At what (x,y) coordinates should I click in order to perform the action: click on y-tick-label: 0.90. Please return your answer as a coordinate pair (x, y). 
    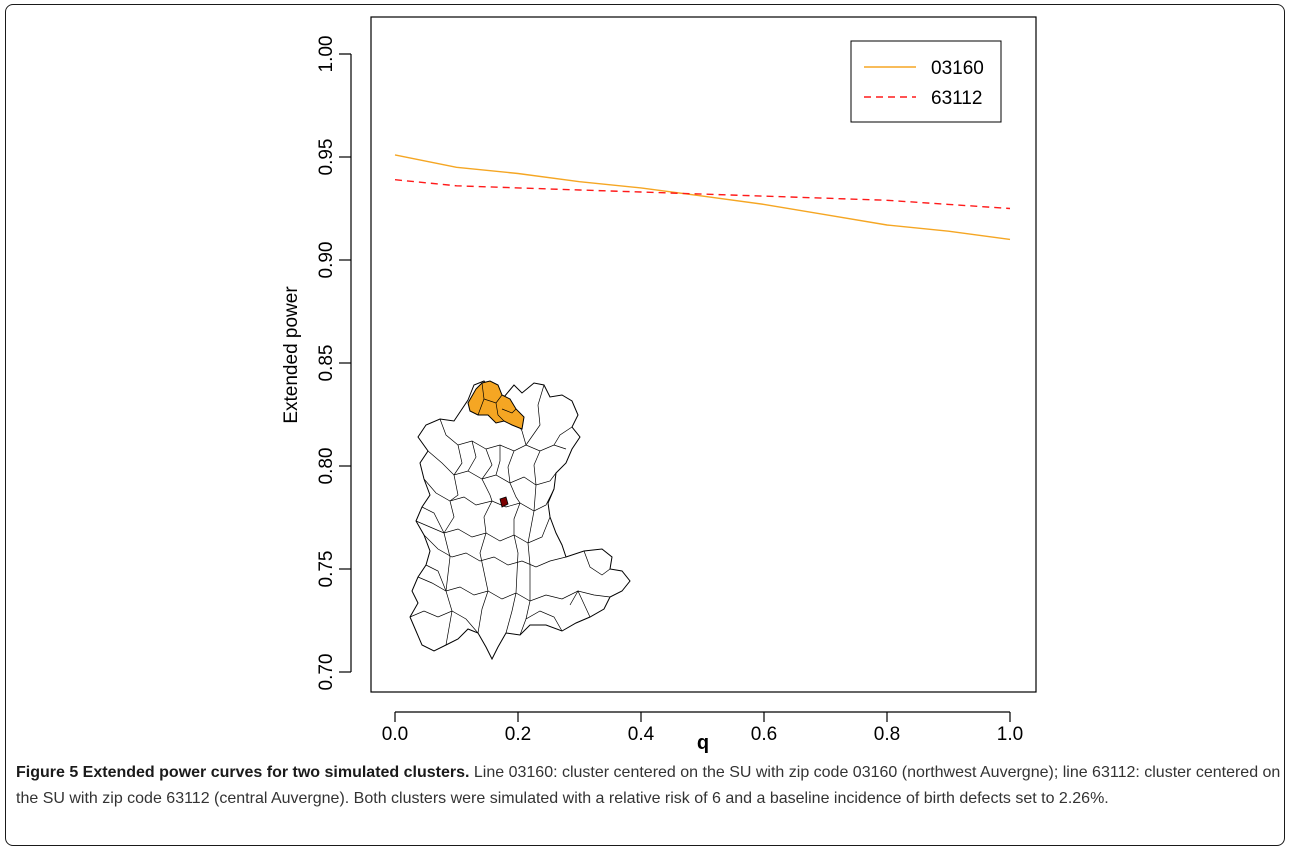
    Looking at the image, I should click on (326, 260).